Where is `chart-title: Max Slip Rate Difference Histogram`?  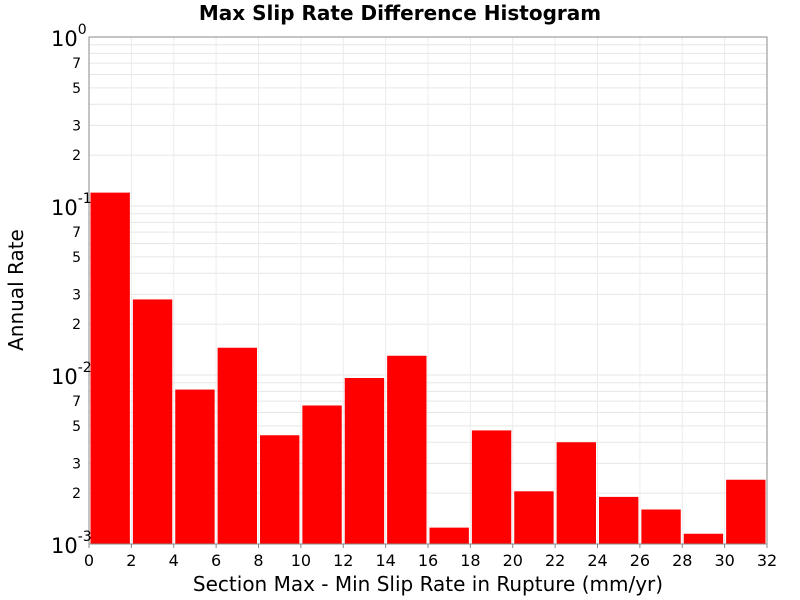 chart-title: Max Slip Rate Difference Histogram is located at coordinates (400, 13).